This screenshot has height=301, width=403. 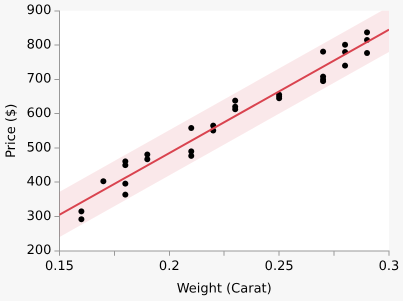 What do you see at coordinates (12, 131) in the screenshot?
I see `y-axis-title: Price ($)` at bounding box center [12, 131].